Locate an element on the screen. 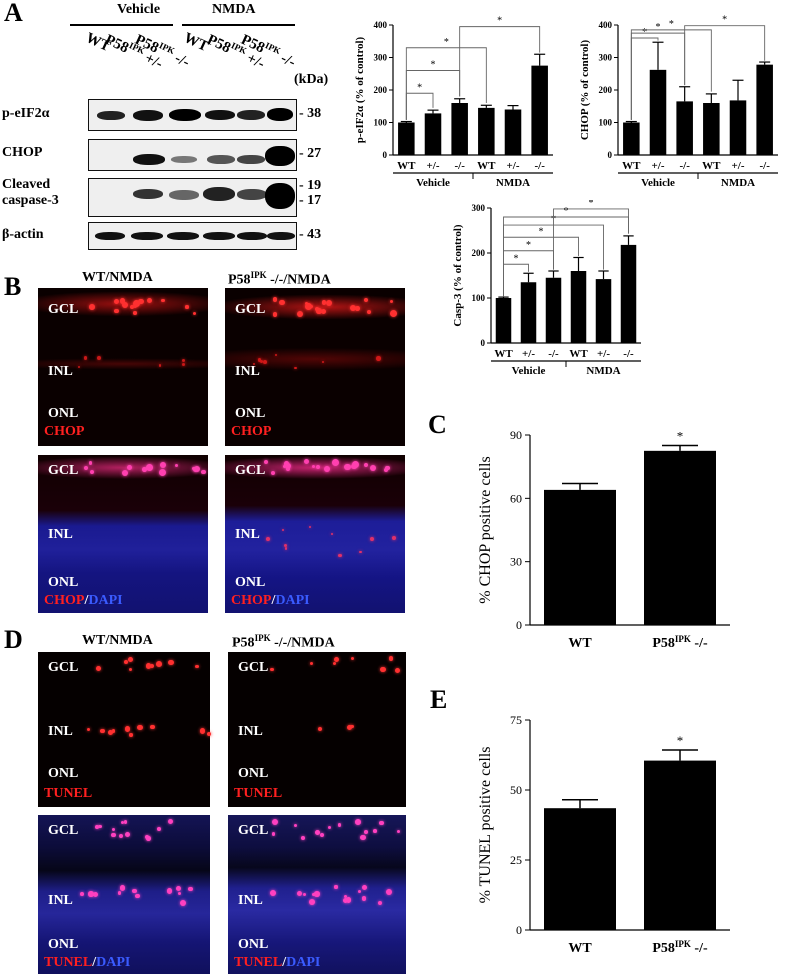  y-axis-label: % CHOP positive cells is located at coordinates (485, 529).